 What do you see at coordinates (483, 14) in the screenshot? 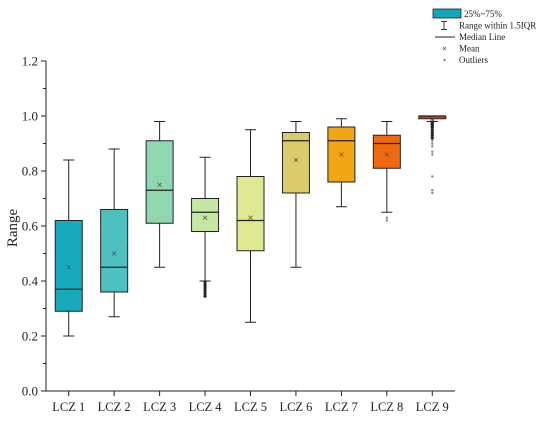
I see `legend-label: 25%~75%` at bounding box center [483, 14].